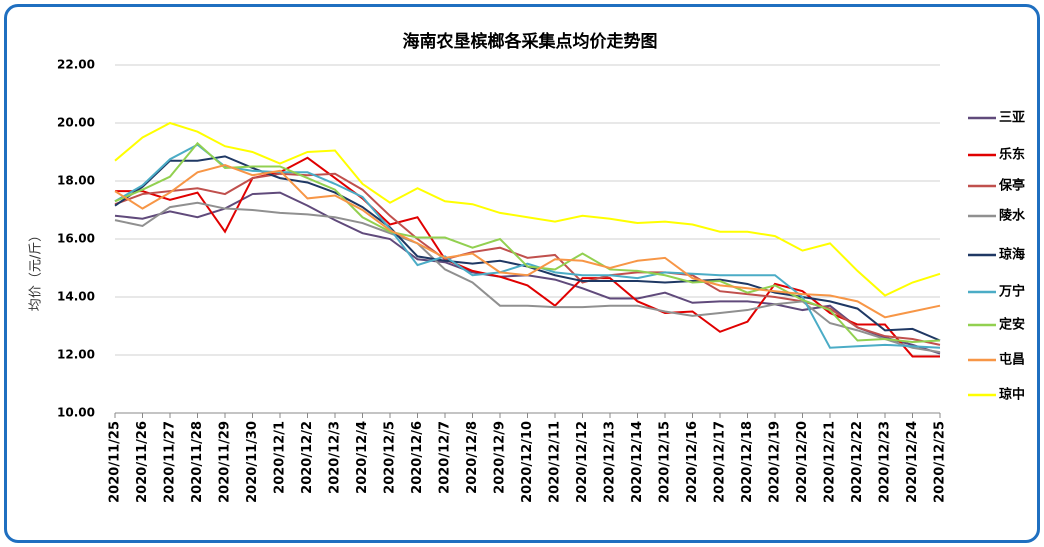 The width and height of the screenshot is (1044, 547). What do you see at coordinates (527, 462) in the screenshot?
I see `x-tick-label: 2020/12/10` at bounding box center [527, 462].